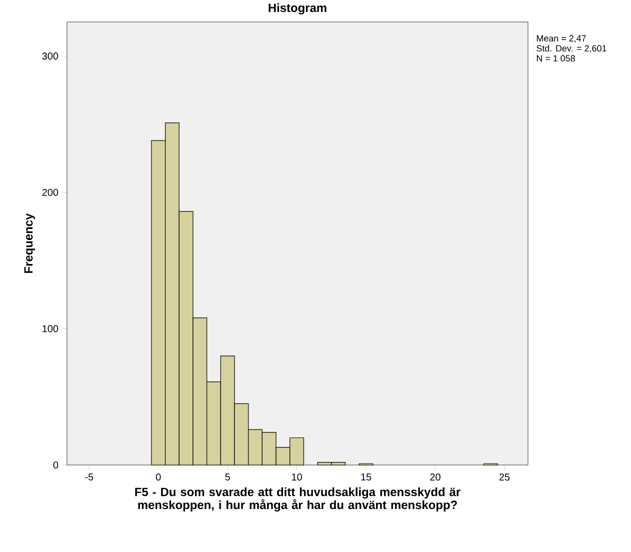 The width and height of the screenshot is (631, 552). Describe the element at coordinates (55, 465) in the screenshot. I see `y-tick-label: 0` at that location.